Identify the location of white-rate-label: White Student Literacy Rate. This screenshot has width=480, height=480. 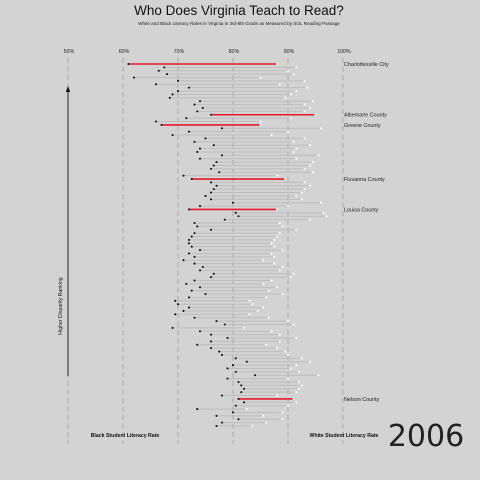
(344, 436).